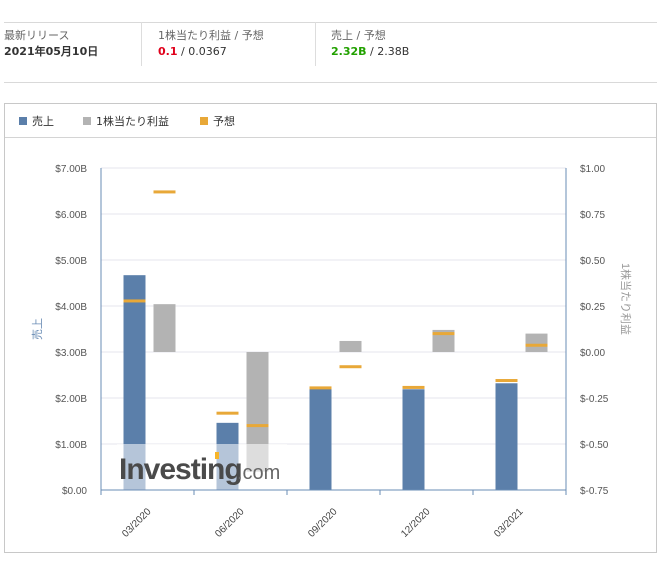  What do you see at coordinates (393, 51) in the screenshot?
I see `revenue-forecast: 2.38B` at bounding box center [393, 51].